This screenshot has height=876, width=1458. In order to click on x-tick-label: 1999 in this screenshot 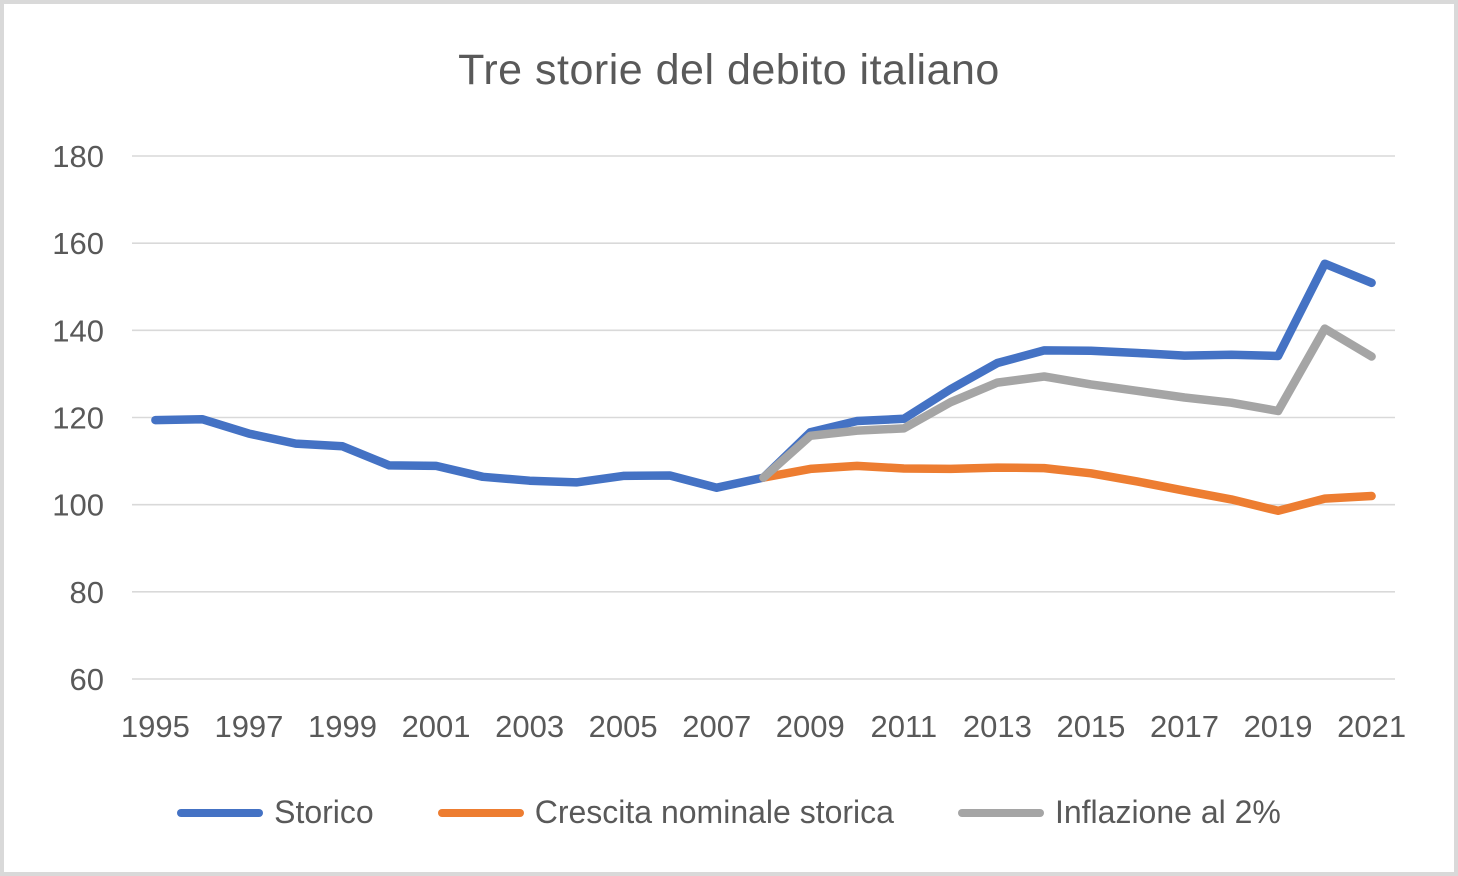, I will do `click(342, 726)`.